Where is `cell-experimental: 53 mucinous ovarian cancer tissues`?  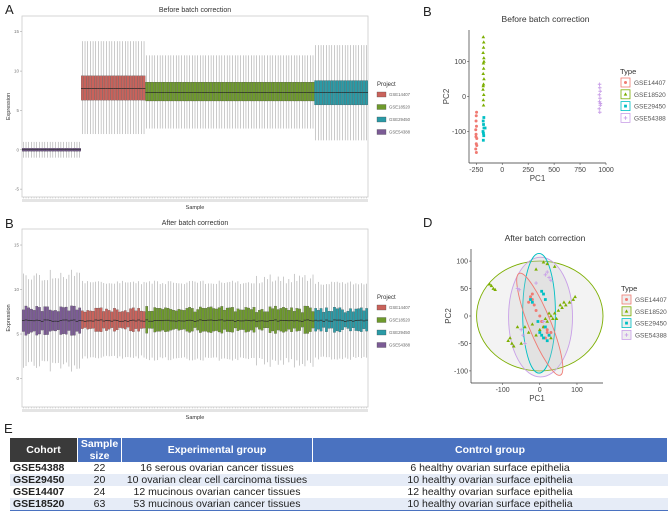 cell-experimental: 53 mucinous ovarian cancer tissues is located at coordinates (217, 504).